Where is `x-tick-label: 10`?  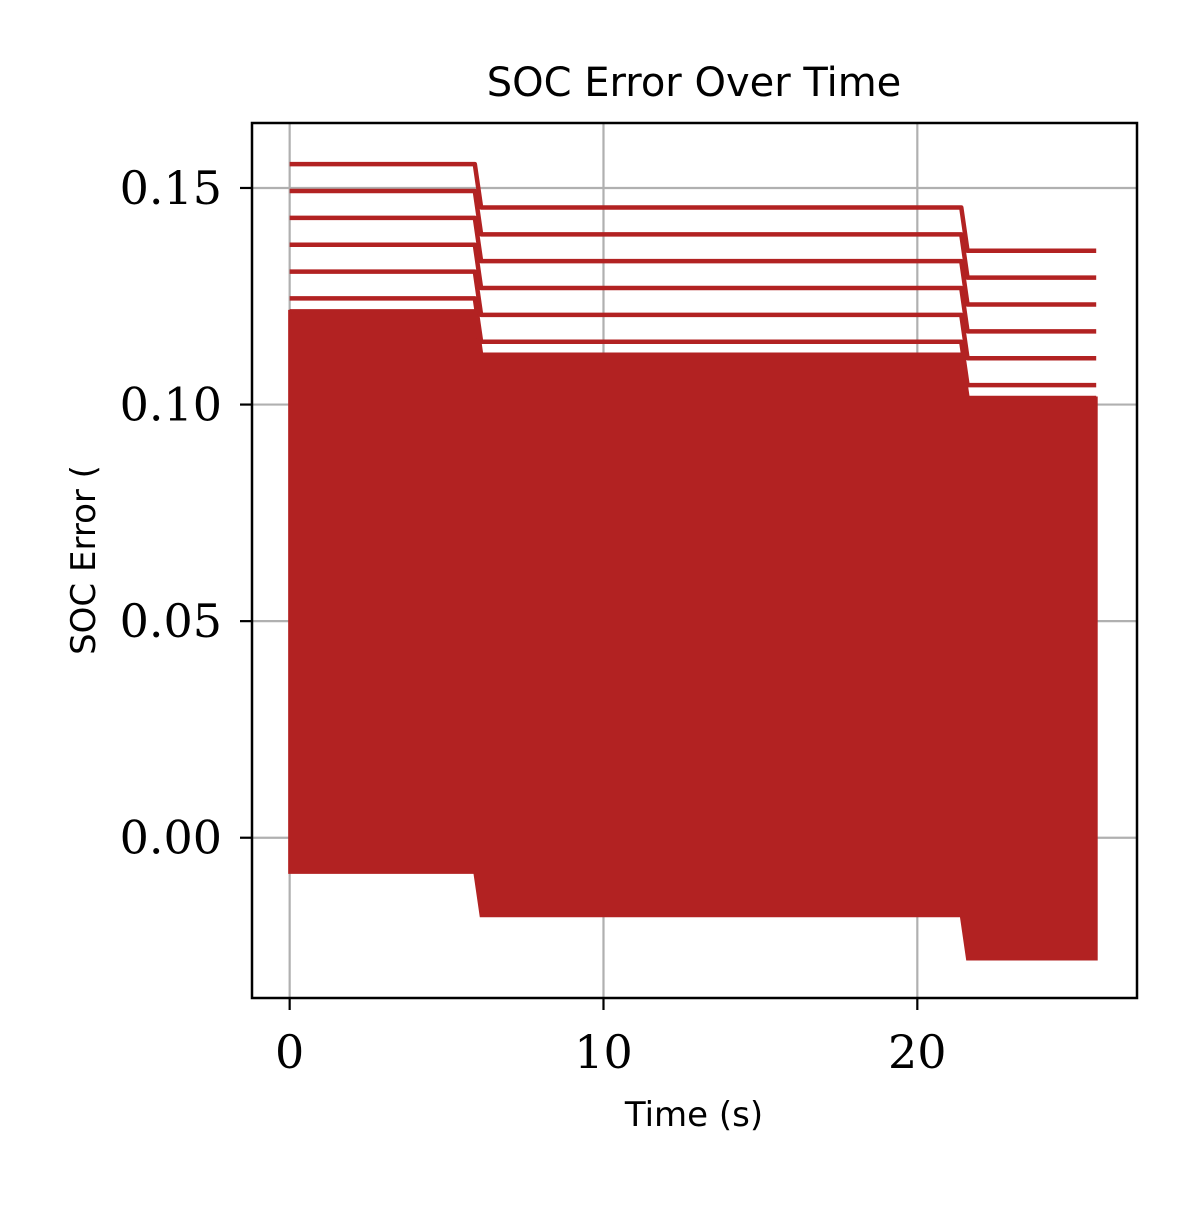 x-tick-label: 10 is located at coordinates (603, 1052).